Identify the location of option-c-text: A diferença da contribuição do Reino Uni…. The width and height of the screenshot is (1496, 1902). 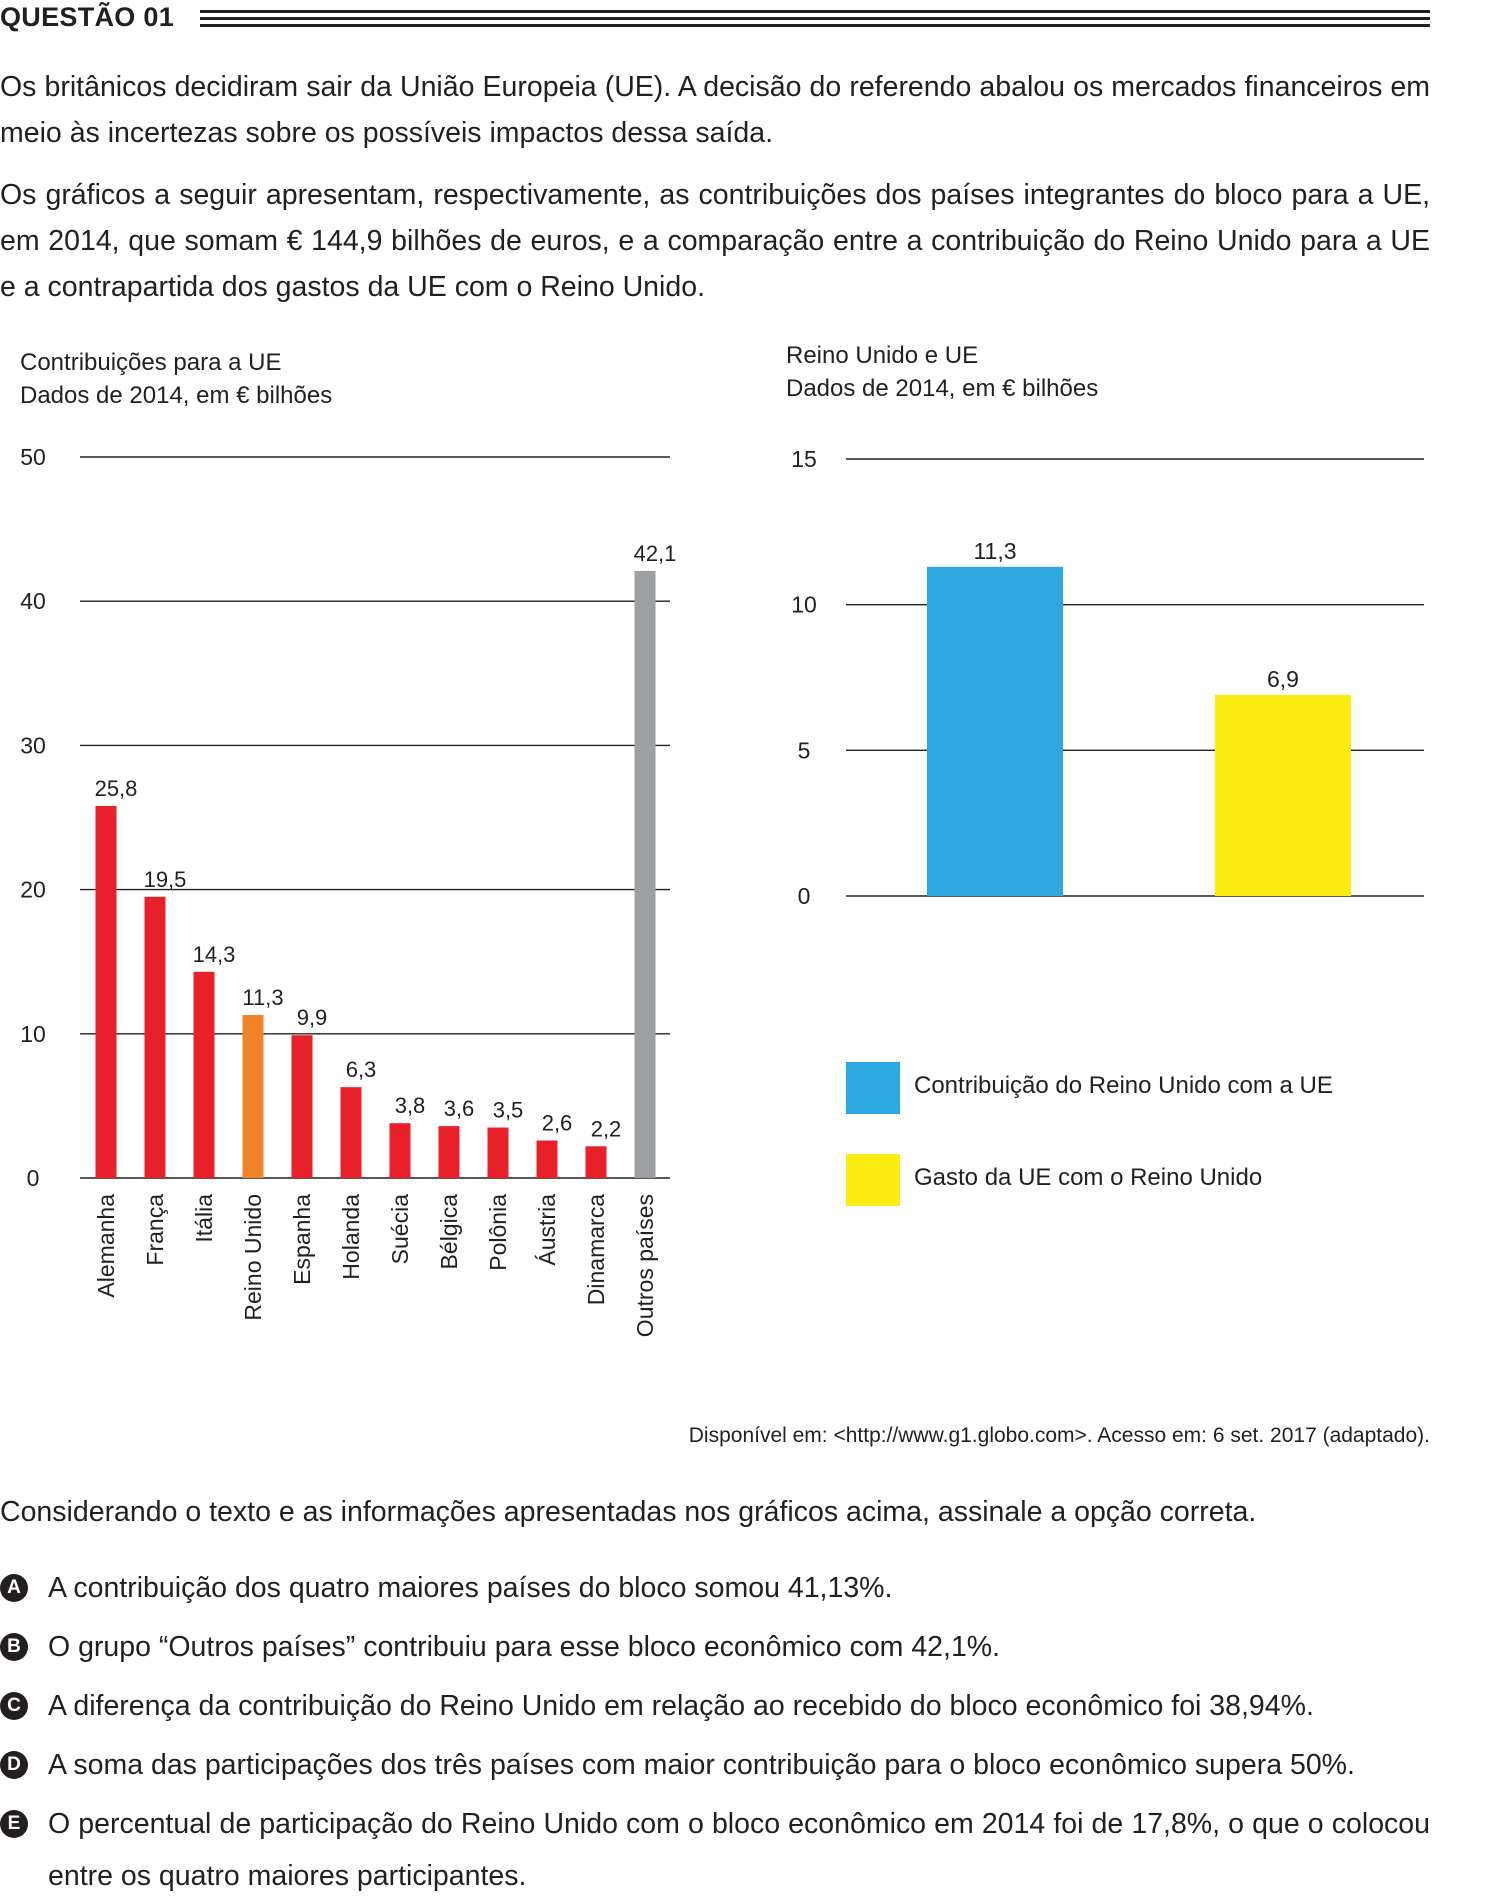
(681, 1706).